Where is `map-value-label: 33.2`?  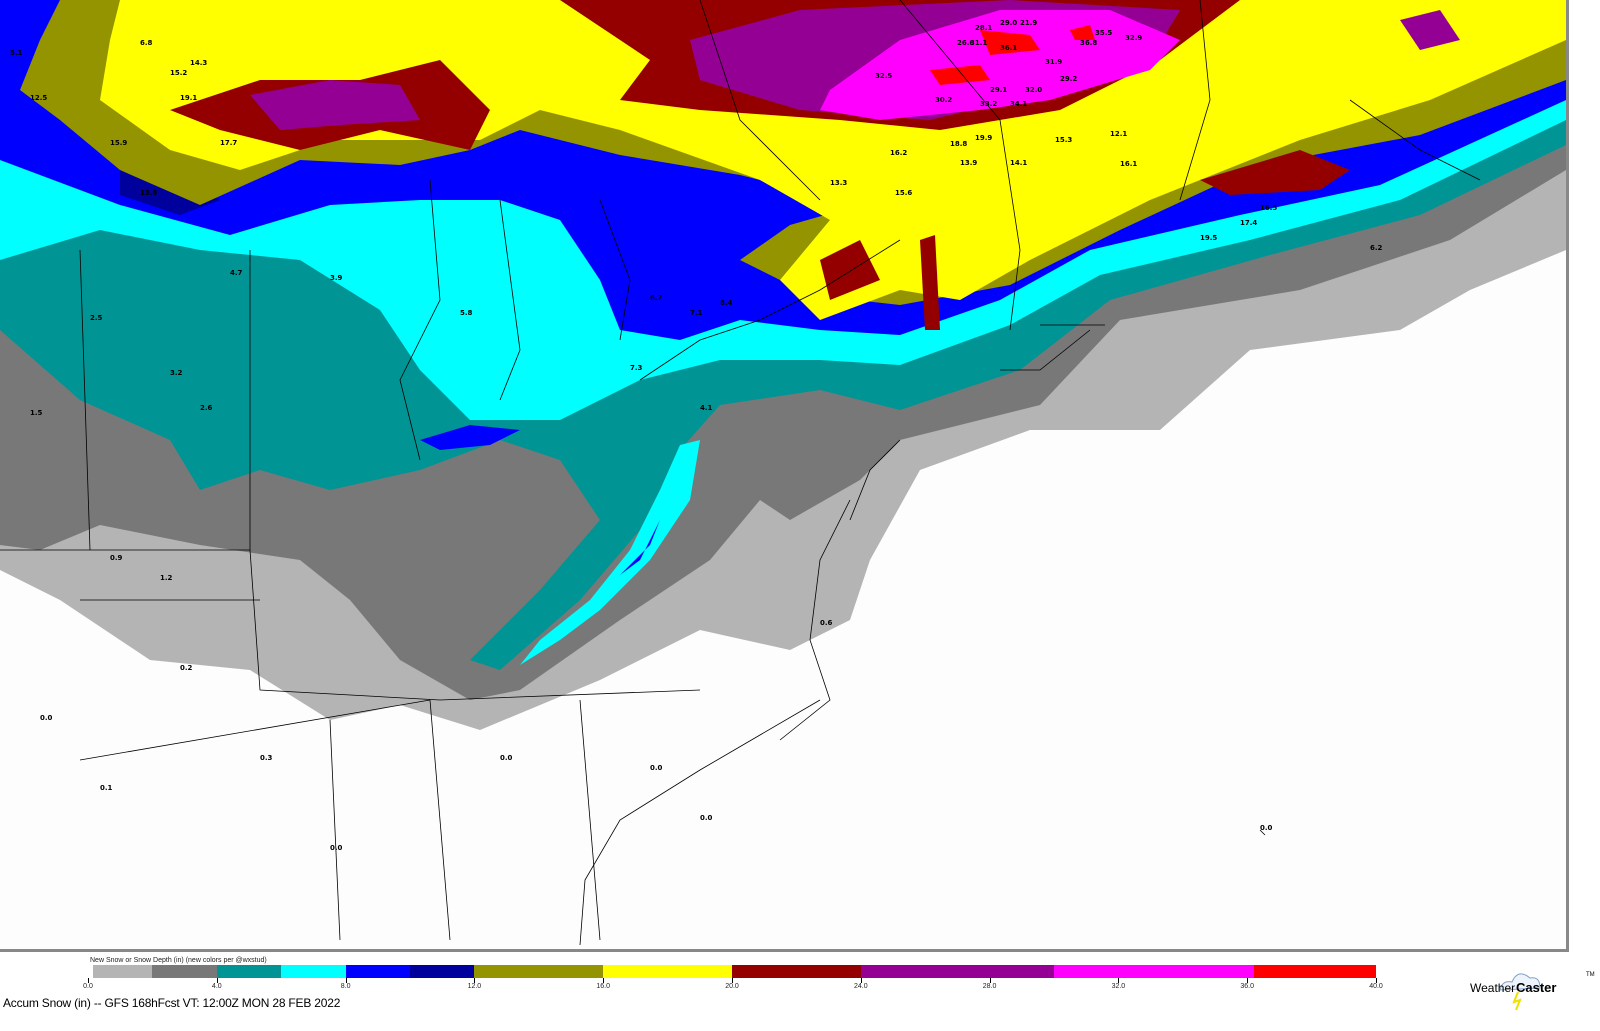 map-value-label: 33.2 is located at coordinates (988, 104).